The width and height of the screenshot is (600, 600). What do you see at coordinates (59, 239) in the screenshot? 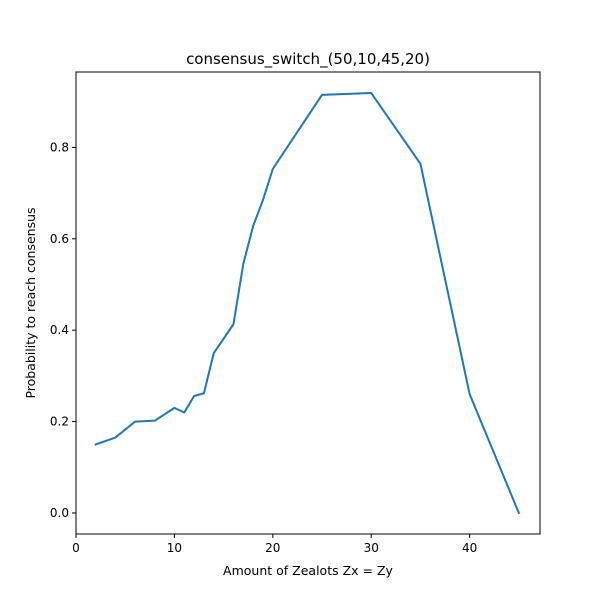
I see `y-tick-label: 0.6` at bounding box center [59, 239].